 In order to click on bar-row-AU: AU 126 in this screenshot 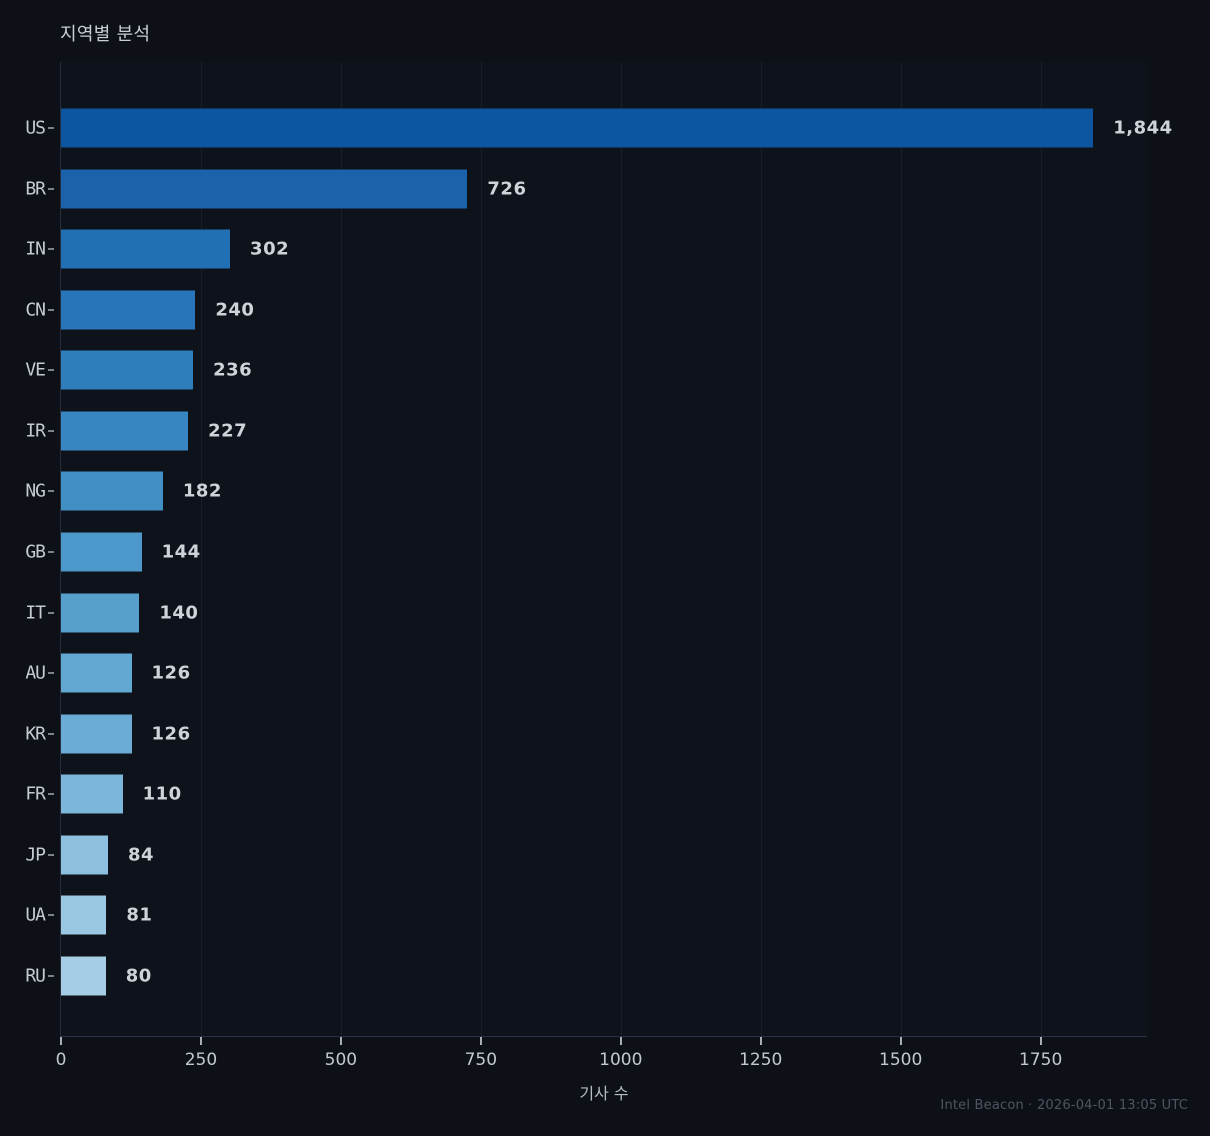, I will do `click(586, 673)`.